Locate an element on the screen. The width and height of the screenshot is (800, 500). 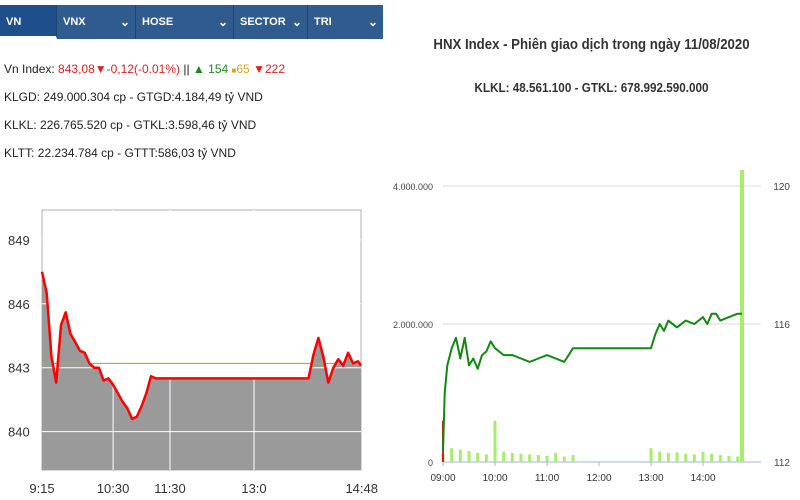
x-tick-label: 13:0 is located at coordinates (253, 488).